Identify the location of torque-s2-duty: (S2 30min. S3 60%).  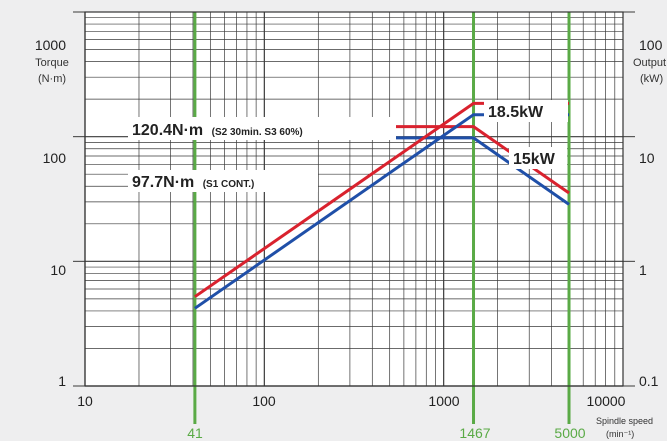
(257, 132).